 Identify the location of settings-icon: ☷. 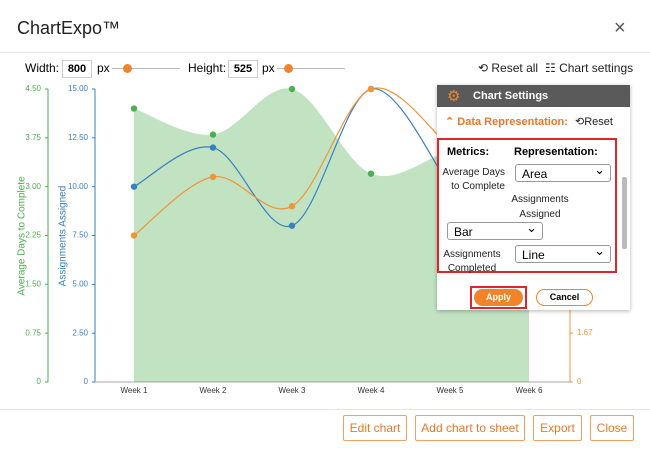
(552, 68).